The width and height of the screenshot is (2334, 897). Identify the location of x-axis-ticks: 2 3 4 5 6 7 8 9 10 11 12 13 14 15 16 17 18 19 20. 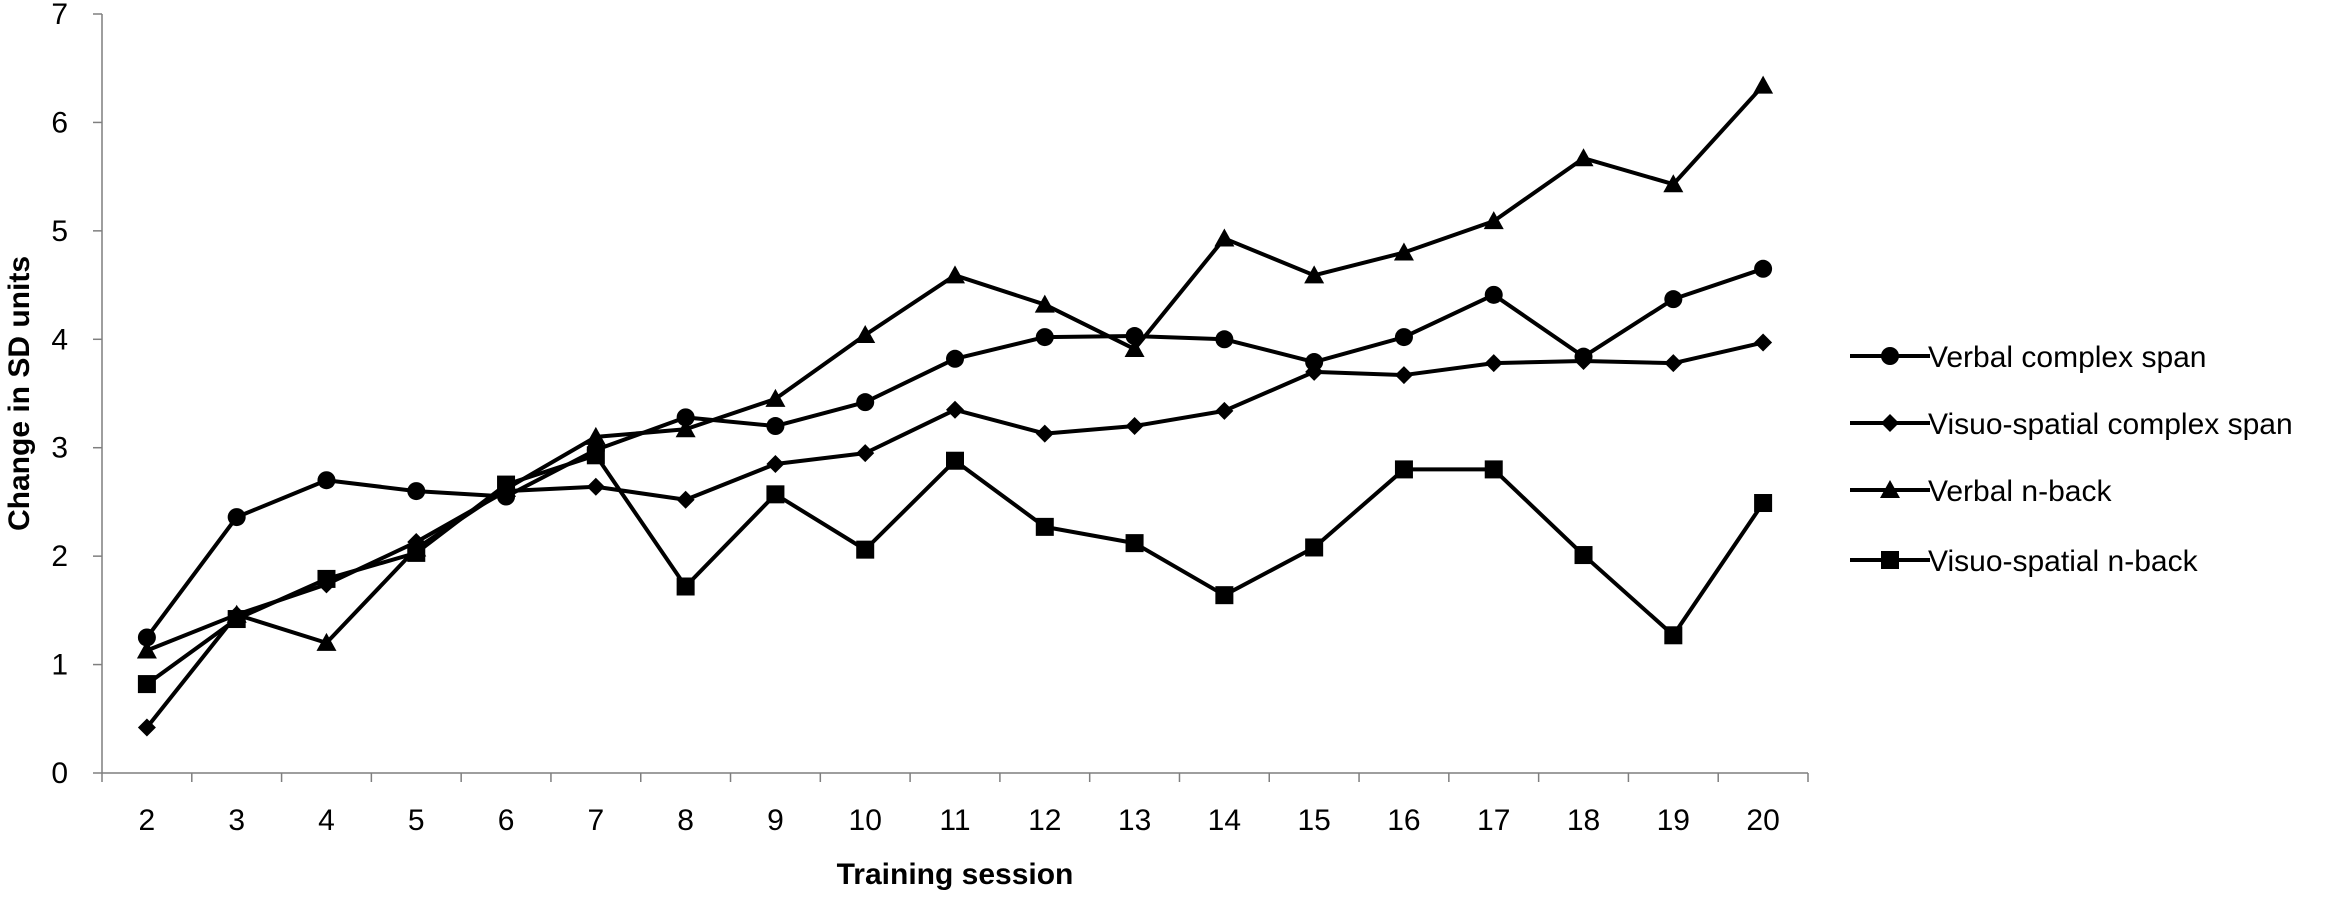
(955, 805).